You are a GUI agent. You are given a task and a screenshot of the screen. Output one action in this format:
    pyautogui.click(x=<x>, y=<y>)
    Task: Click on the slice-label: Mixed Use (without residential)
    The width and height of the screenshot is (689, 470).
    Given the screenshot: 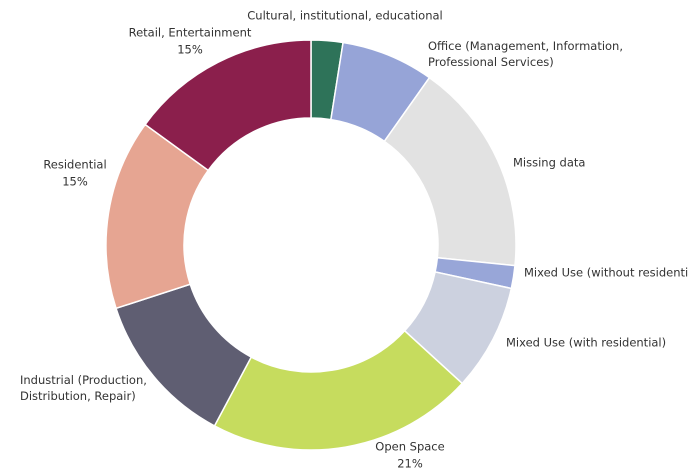 What is the action you would take?
    pyautogui.click(x=606, y=273)
    